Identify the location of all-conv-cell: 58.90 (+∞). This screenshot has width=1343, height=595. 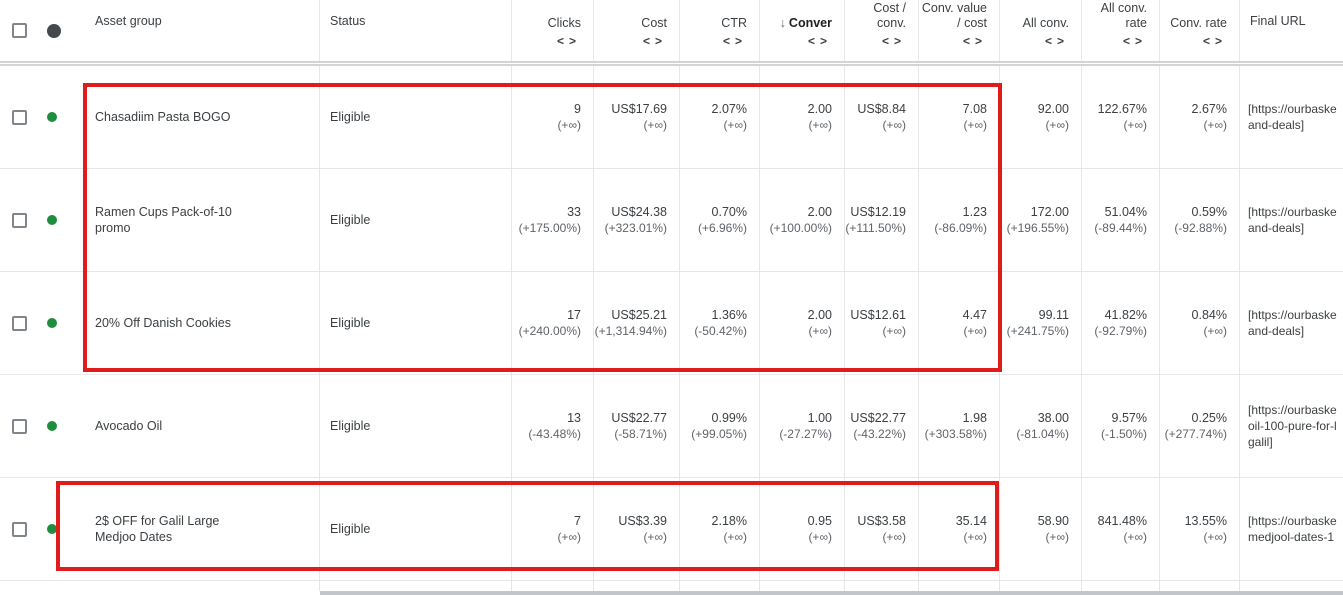
(1041, 529).